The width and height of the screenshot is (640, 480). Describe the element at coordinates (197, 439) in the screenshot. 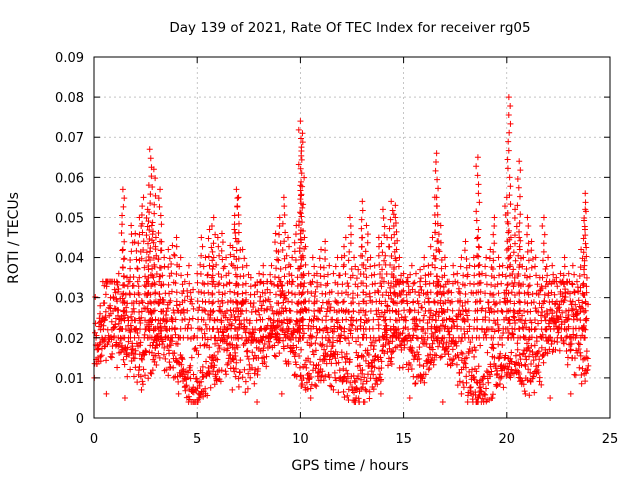

I see `x-tick-label: 5` at that location.